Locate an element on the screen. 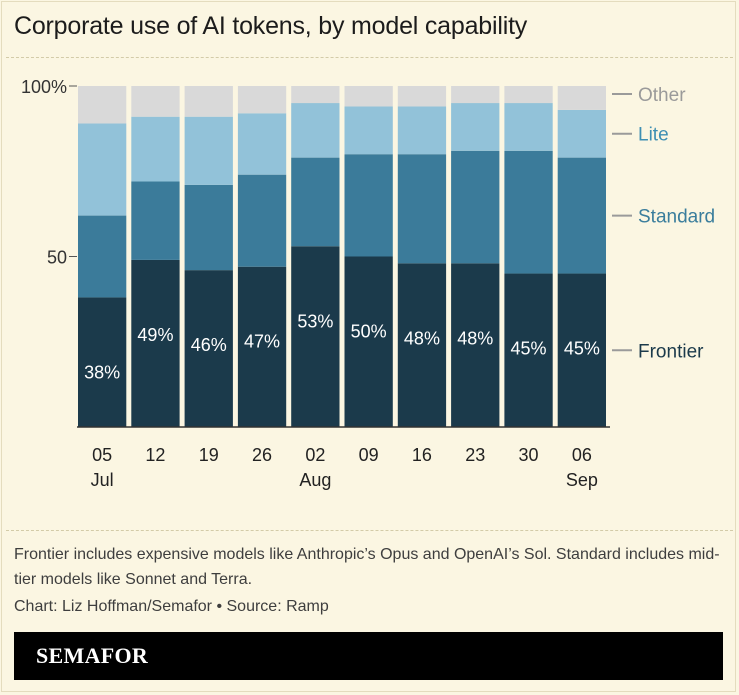 Image resolution: width=739 pixels, height=695 pixels. x-month-label: Sep is located at coordinates (582, 480).